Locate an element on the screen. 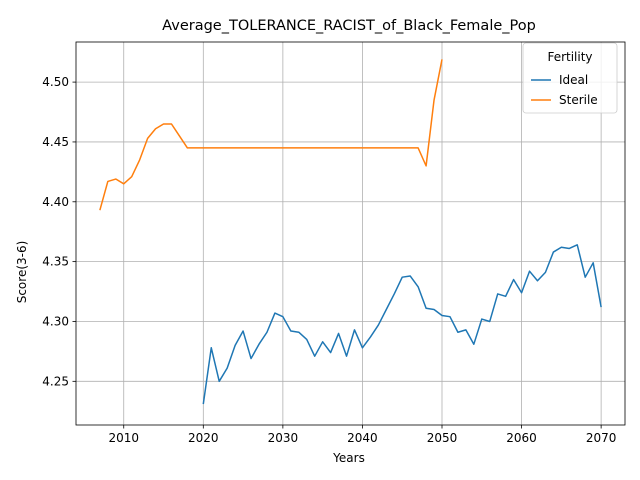  x-tick-label: 2040 is located at coordinates (362, 438).